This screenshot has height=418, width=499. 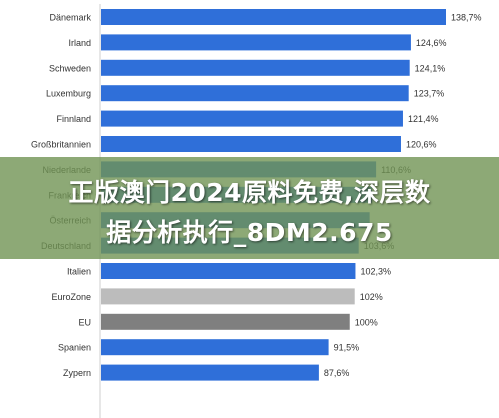 What do you see at coordinates (337, 373) in the screenshot?
I see `value-label: 87,6%` at bounding box center [337, 373].